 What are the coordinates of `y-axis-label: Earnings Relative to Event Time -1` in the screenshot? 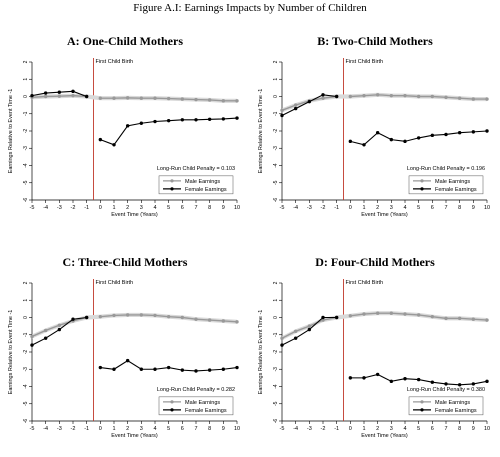 It's located at (11, 352).